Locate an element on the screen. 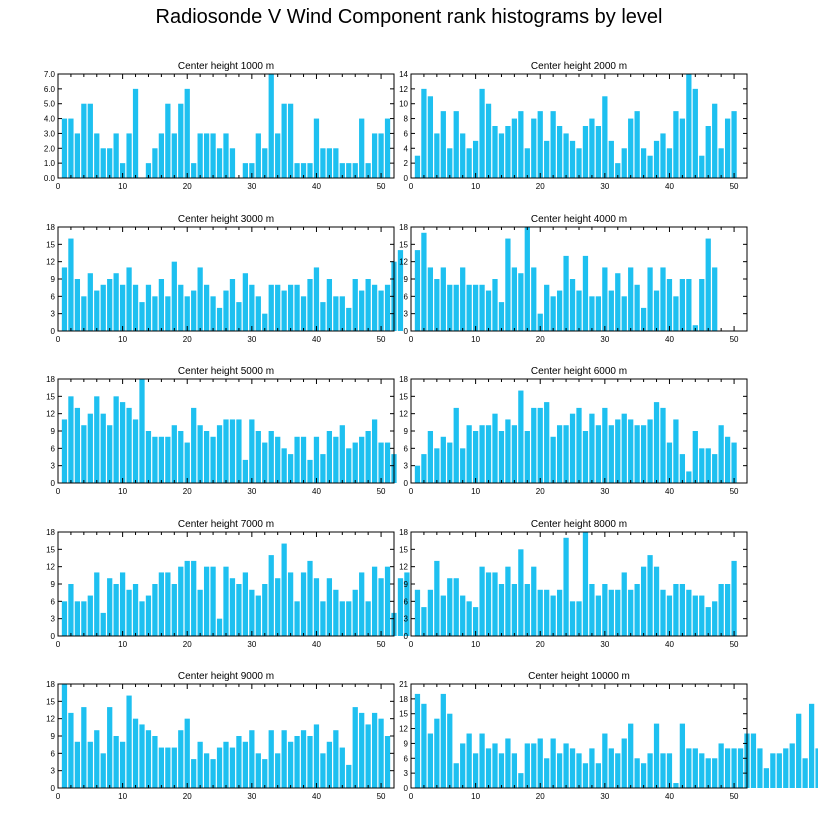 Image resolution: width=818 pixels, height=824 pixels. y-tick-label: 12 is located at coordinates (50, 567).